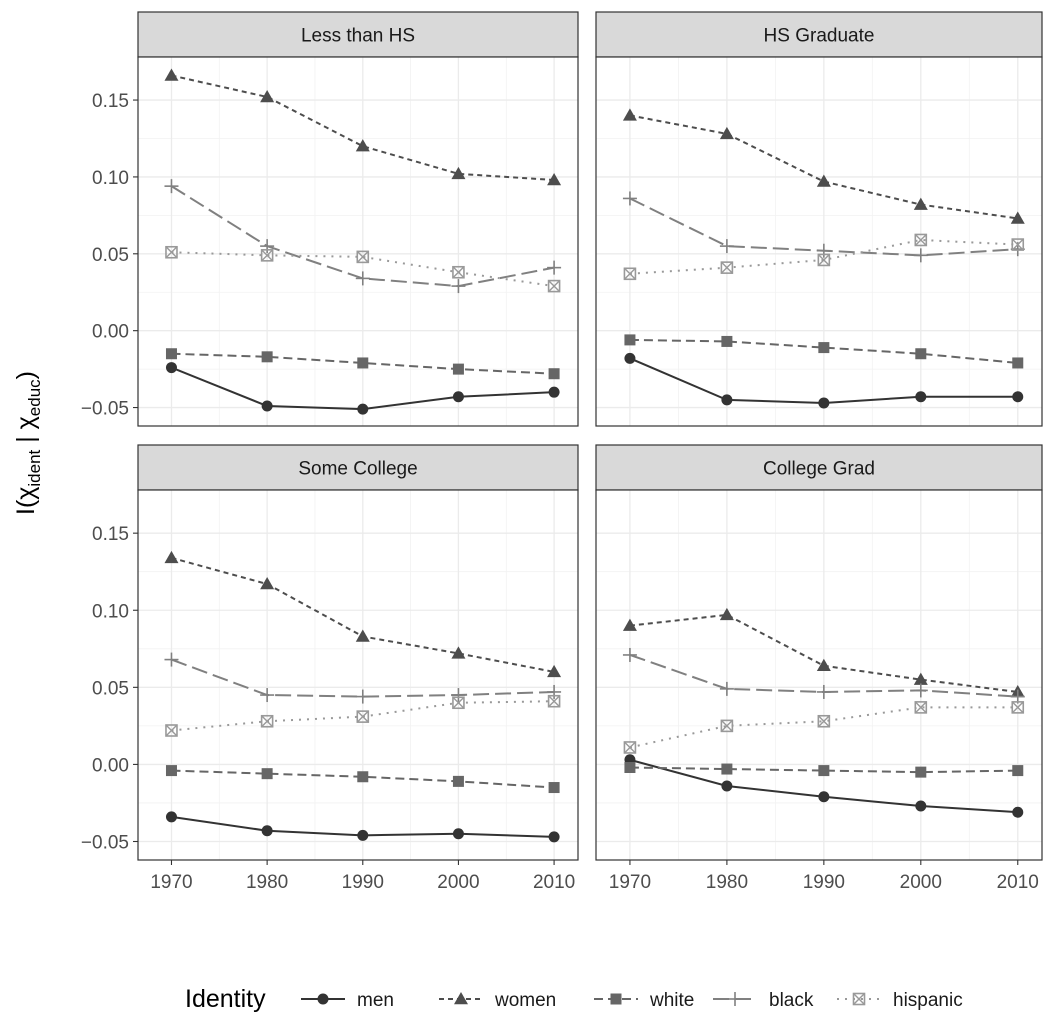  What do you see at coordinates (358, 36) in the screenshot?
I see `panel-title: Less than HS` at bounding box center [358, 36].